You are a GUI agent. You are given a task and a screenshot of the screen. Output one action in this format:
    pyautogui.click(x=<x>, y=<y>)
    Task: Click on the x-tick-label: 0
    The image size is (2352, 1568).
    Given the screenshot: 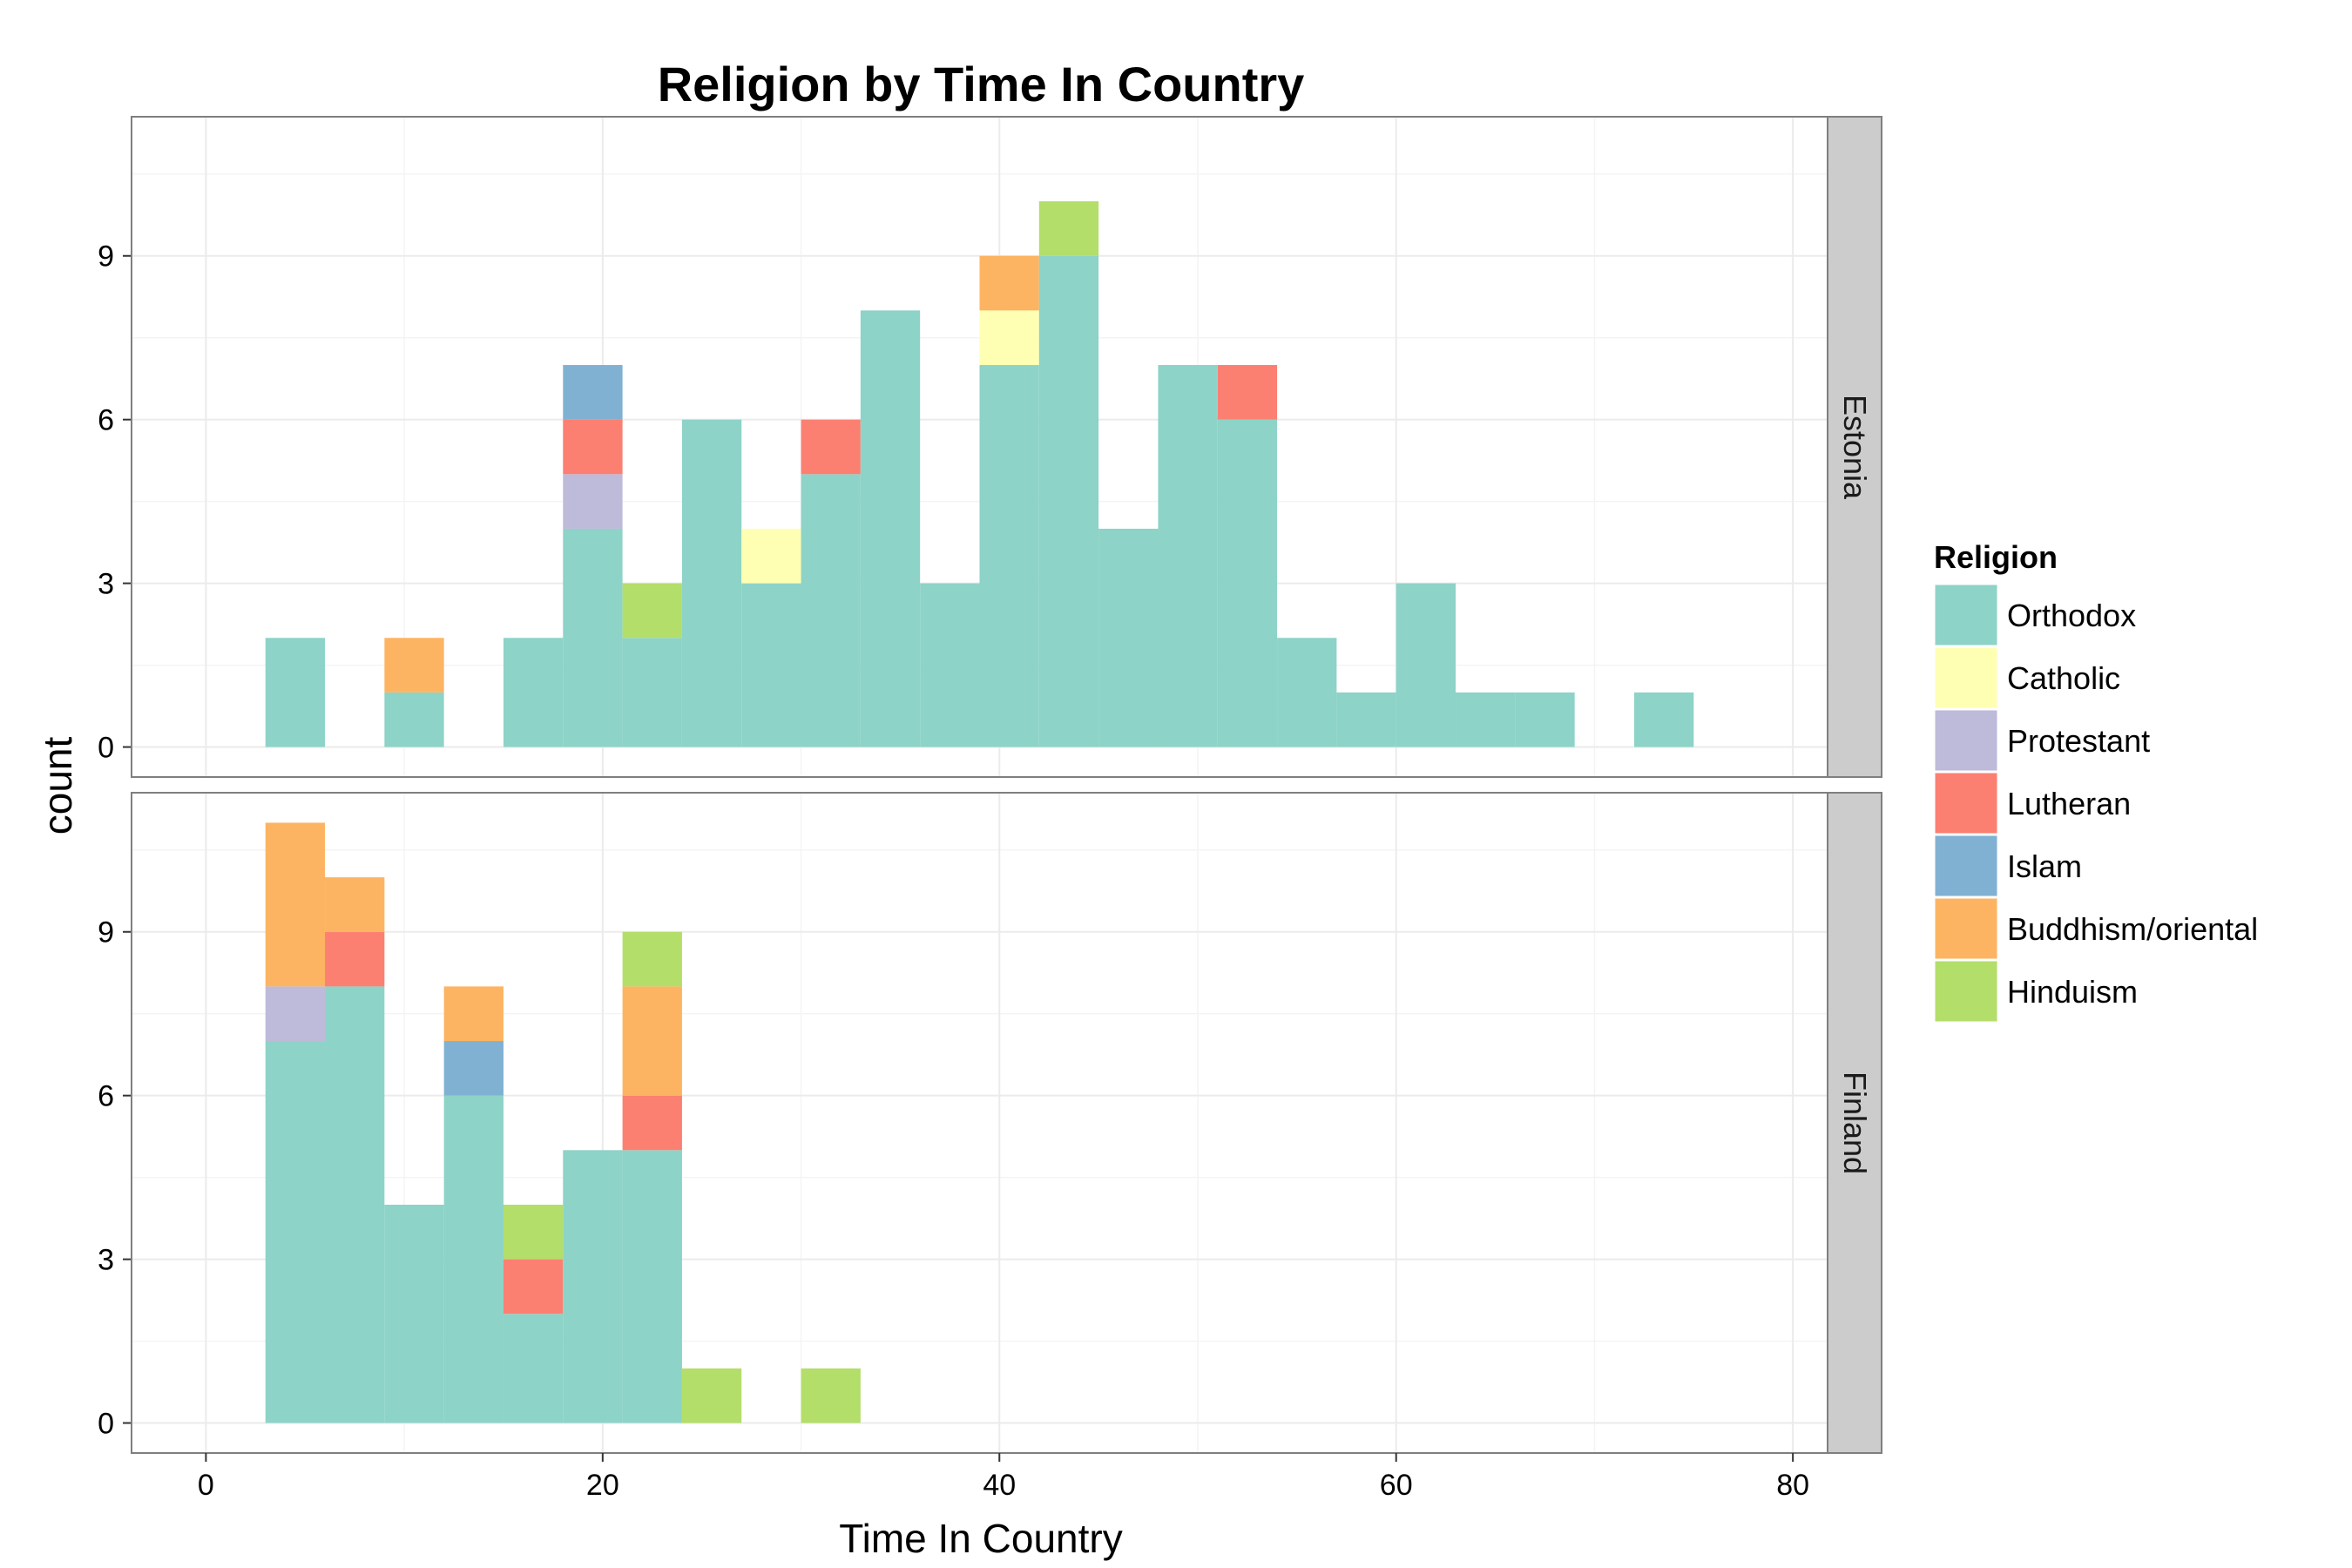 What is the action you would take?
    pyautogui.click(x=206, y=1486)
    